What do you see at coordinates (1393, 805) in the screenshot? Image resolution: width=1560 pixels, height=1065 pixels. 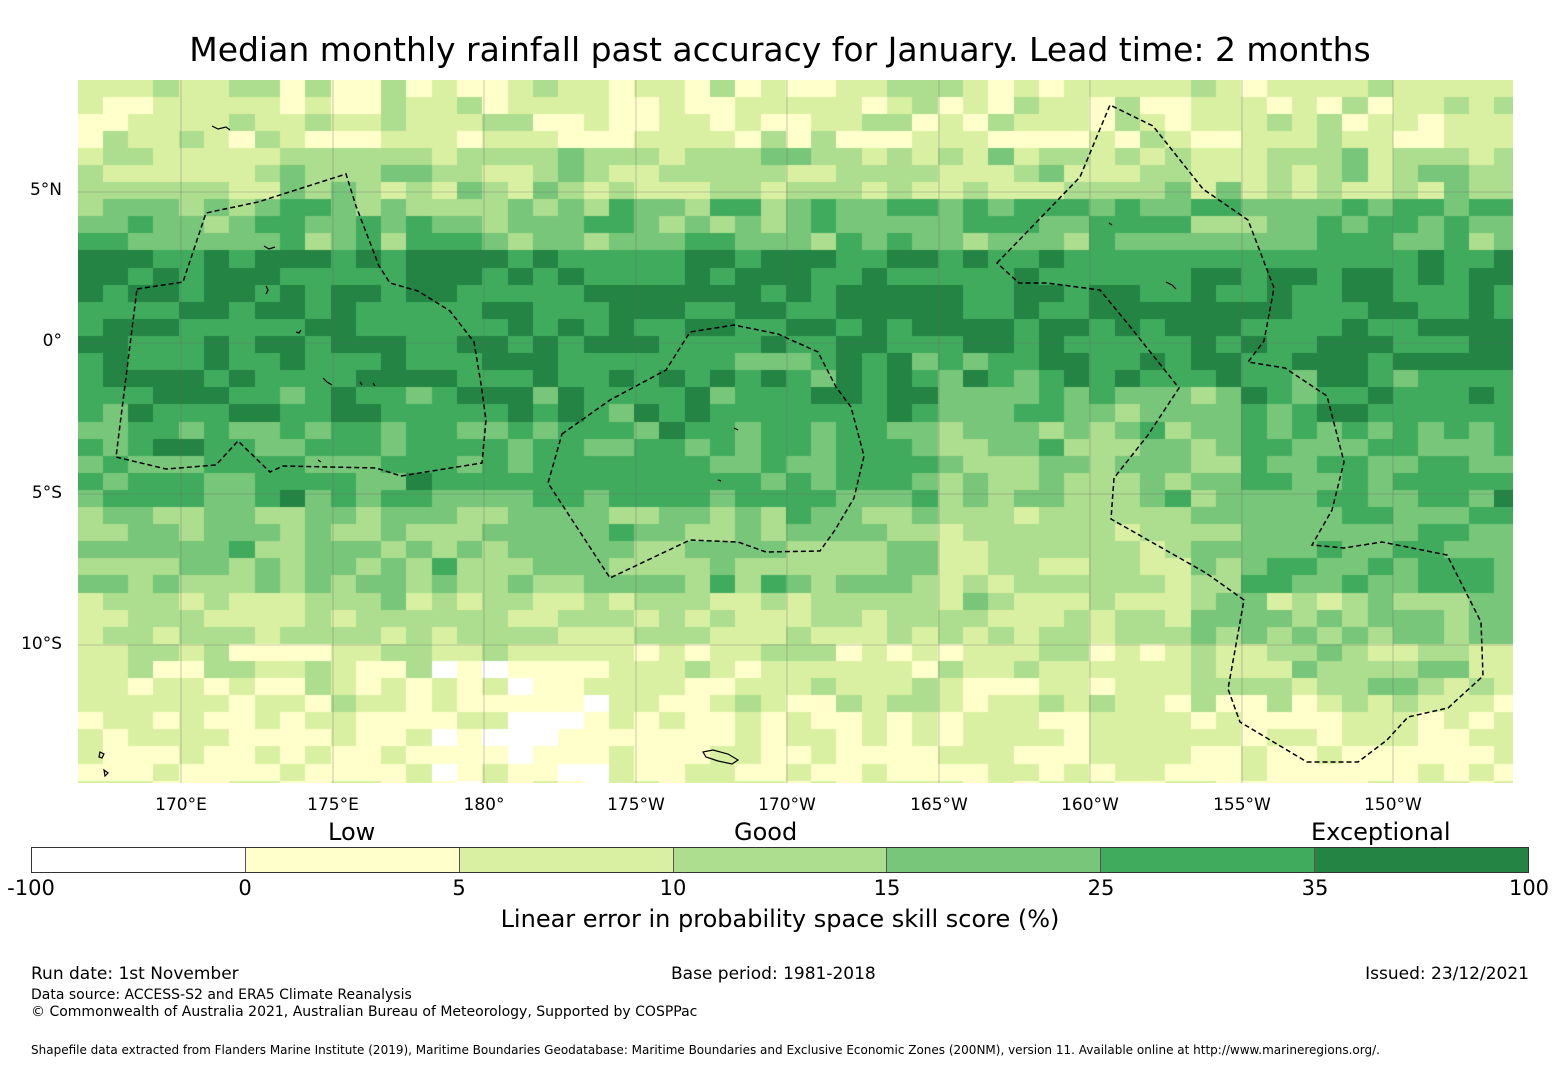 I see `lon-label-150w: 150°W` at bounding box center [1393, 805].